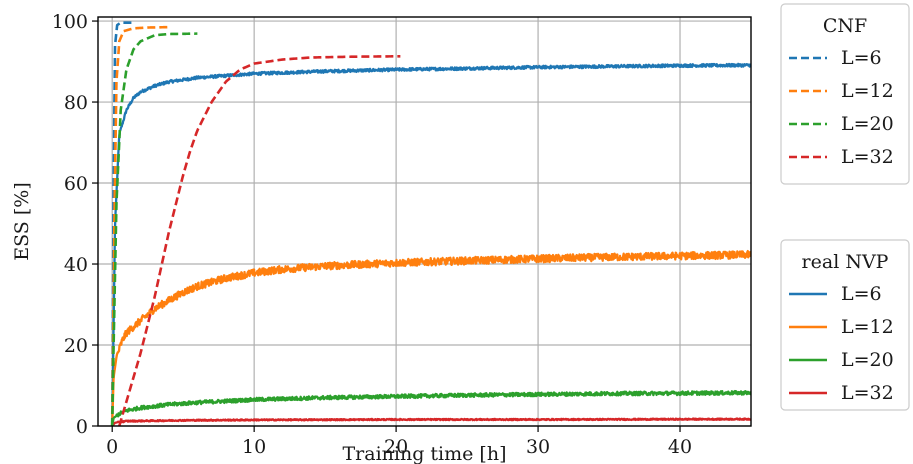 The image size is (913, 464). I want to click on x-tick-label: 30, so click(538, 447).